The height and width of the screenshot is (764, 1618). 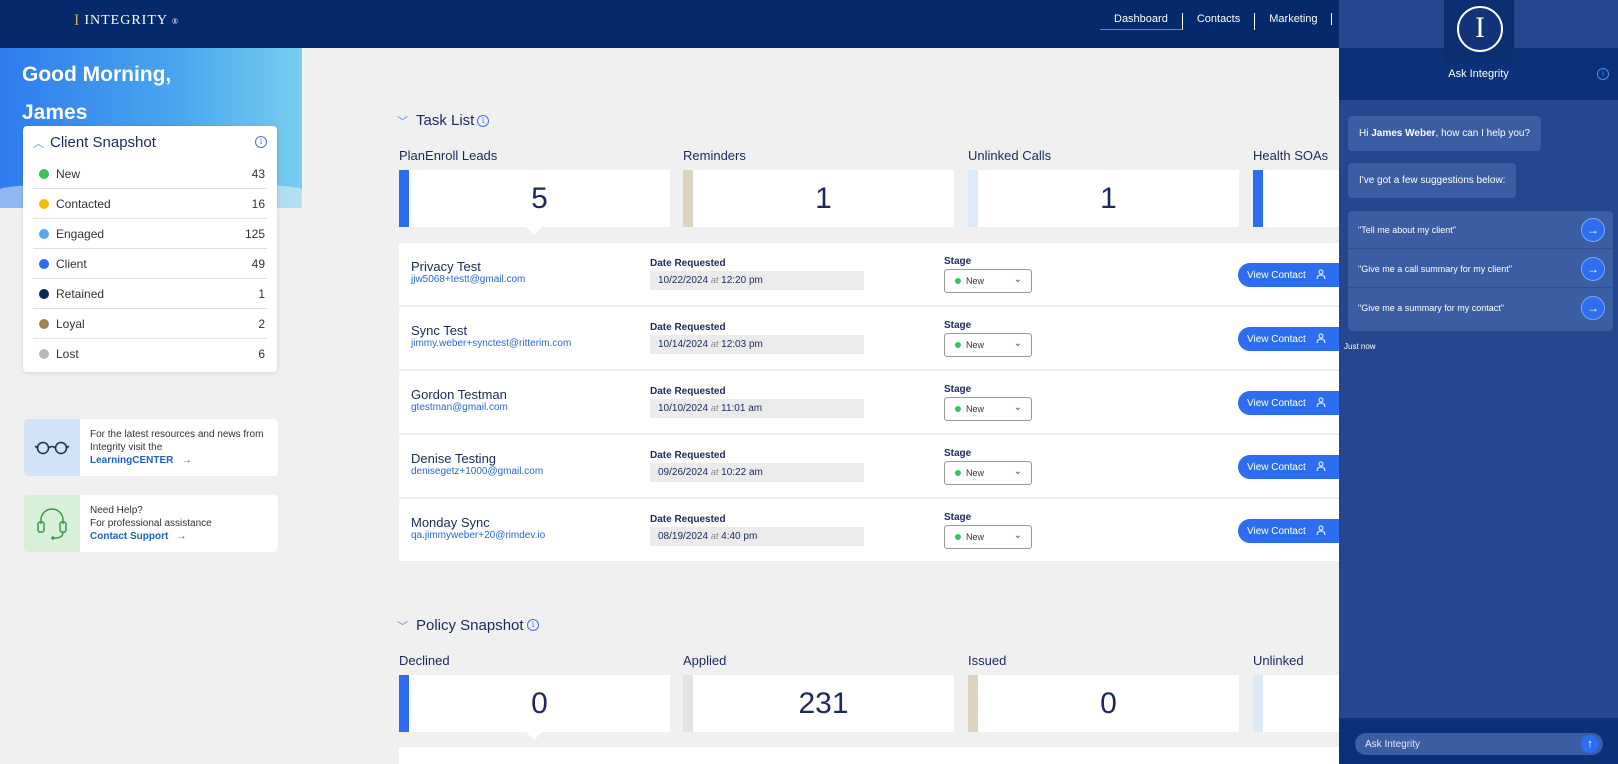 What do you see at coordinates (126, 21) in the screenshot?
I see `integrity-logo: I INTEGRITY ®` at bounding box center [126, 21].